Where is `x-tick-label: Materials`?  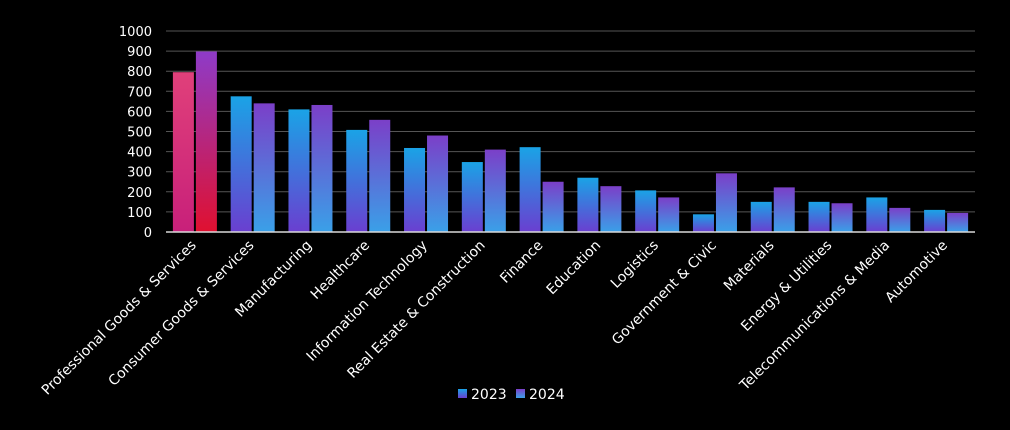 x-tick-label: Materials is located at coordinates (749, 266).